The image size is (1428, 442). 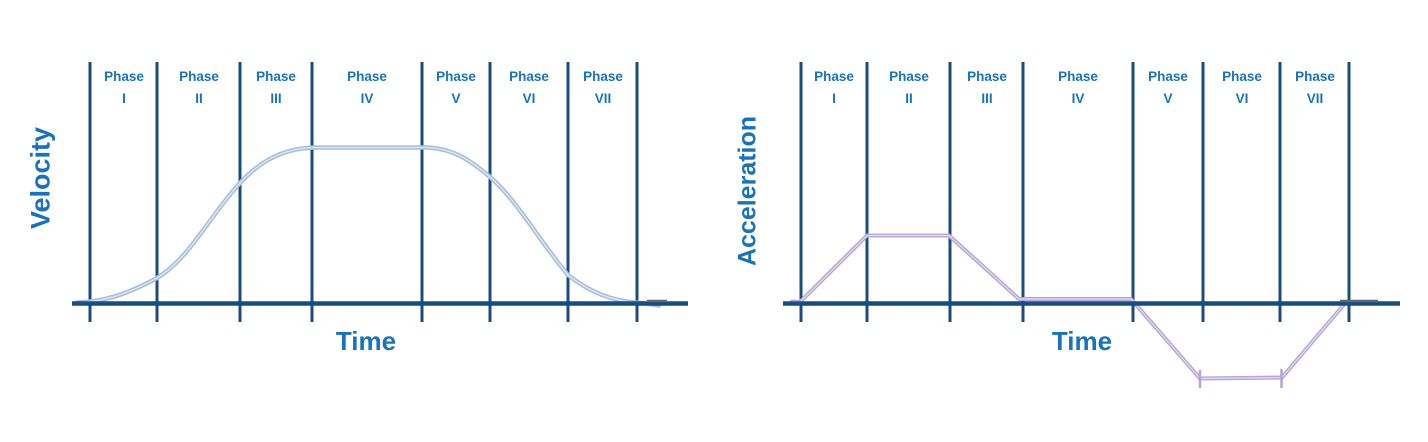 What do you see at coordinates (199, 88) in the screenshot?
I see `left-phase-label-2: Phase II` at bounding box center [199, 88].